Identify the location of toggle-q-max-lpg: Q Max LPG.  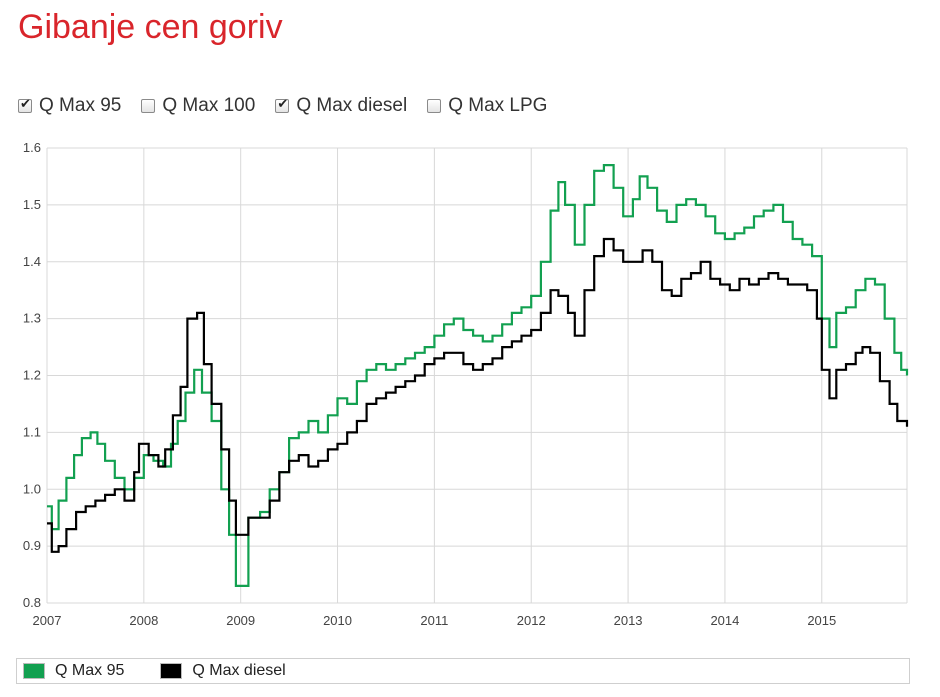
(487, 106).